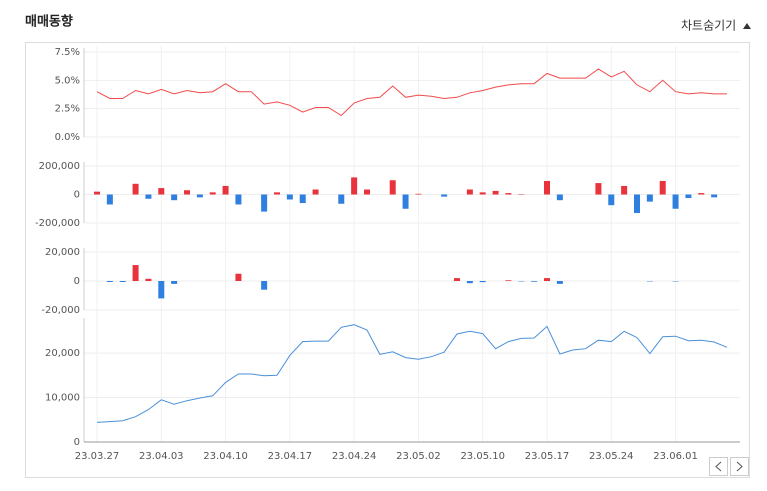 The height and width of the screenshot is (491, 767). Describe the element at coordinates (57, 223) in the screenshot. I see `y-tick-label: -200,000` at that location.